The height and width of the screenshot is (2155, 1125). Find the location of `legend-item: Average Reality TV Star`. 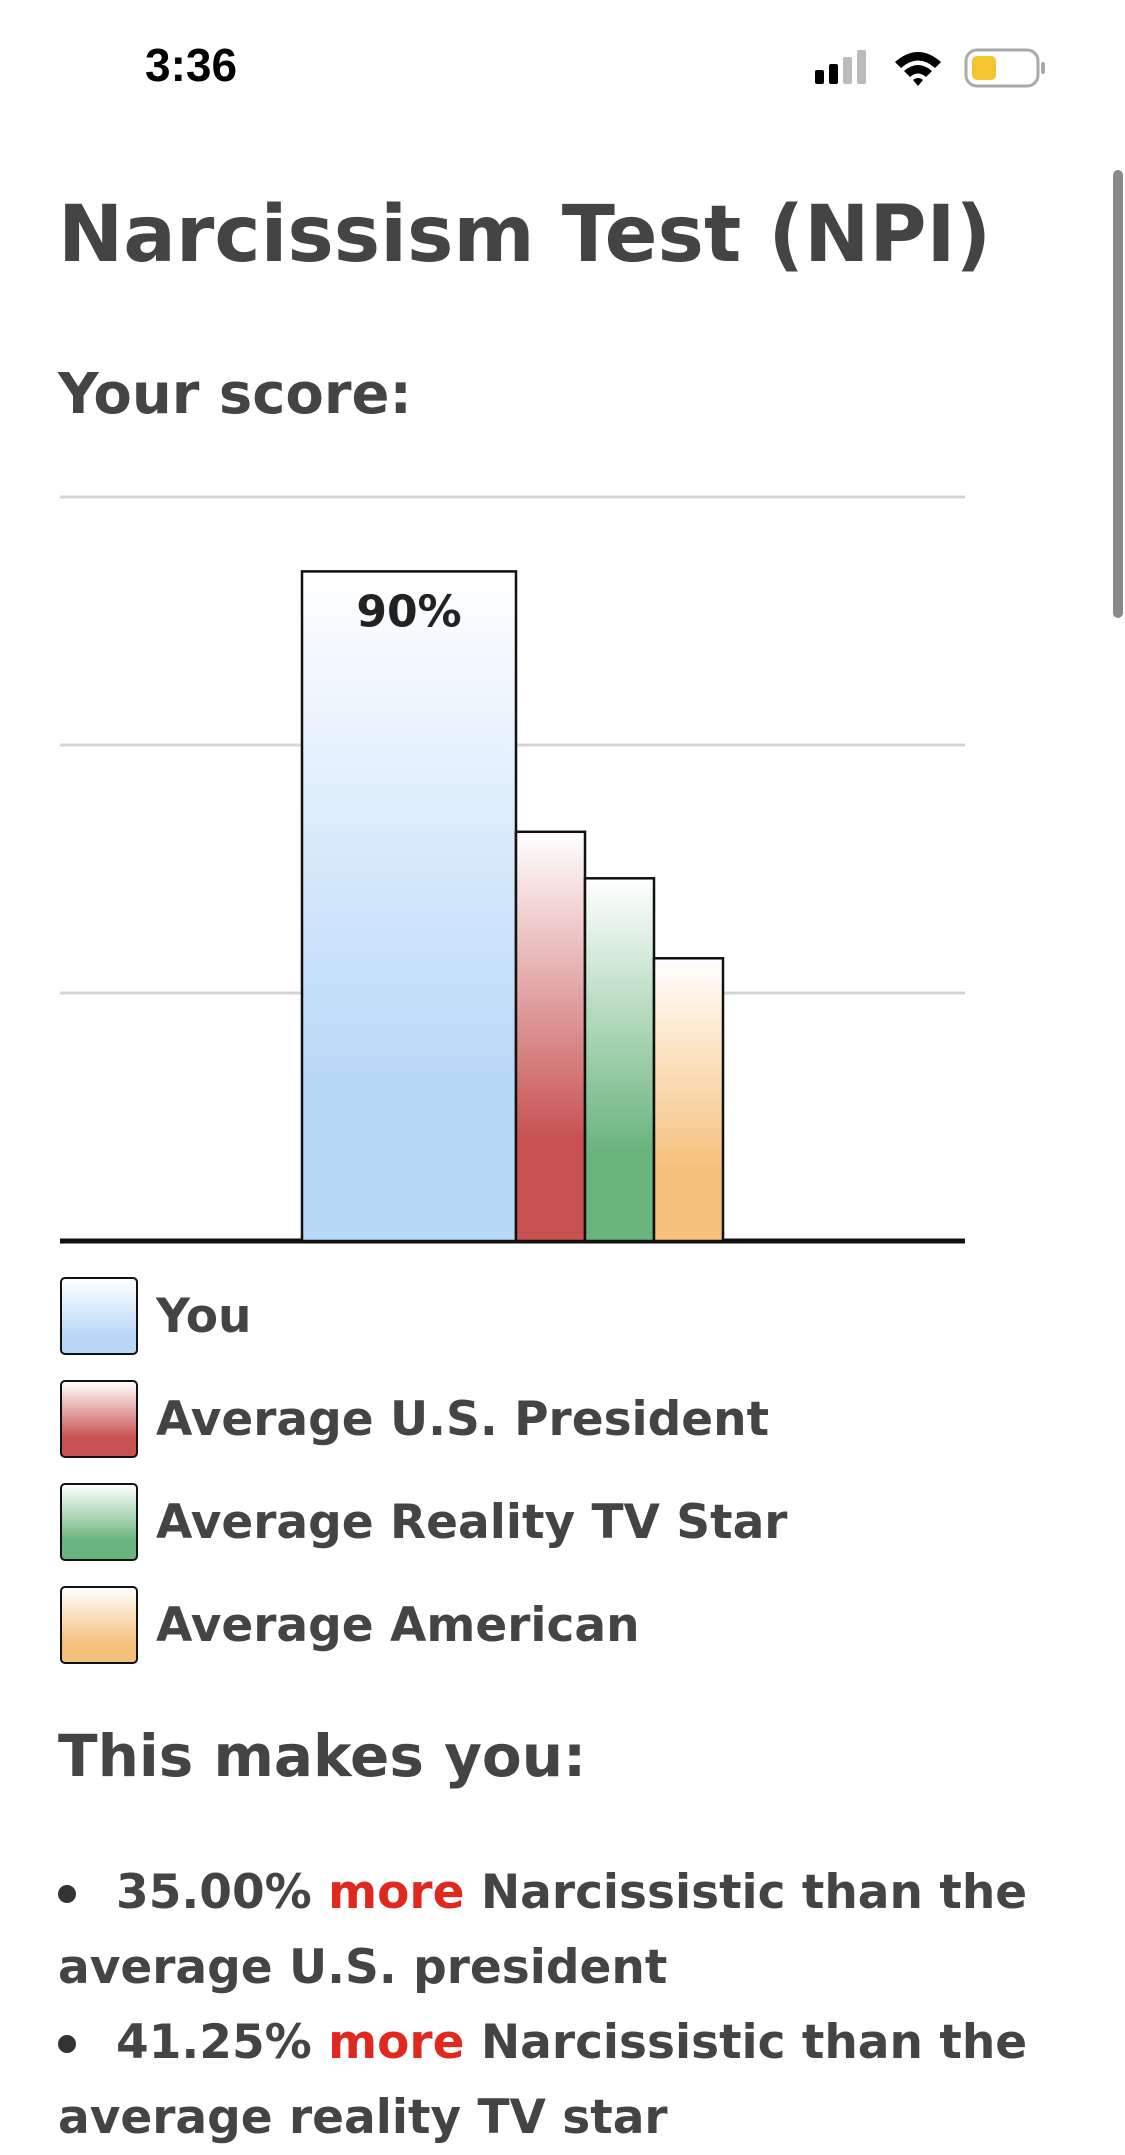

legend-item: Average Reality TV Star is located at coordinates (423, 1522).